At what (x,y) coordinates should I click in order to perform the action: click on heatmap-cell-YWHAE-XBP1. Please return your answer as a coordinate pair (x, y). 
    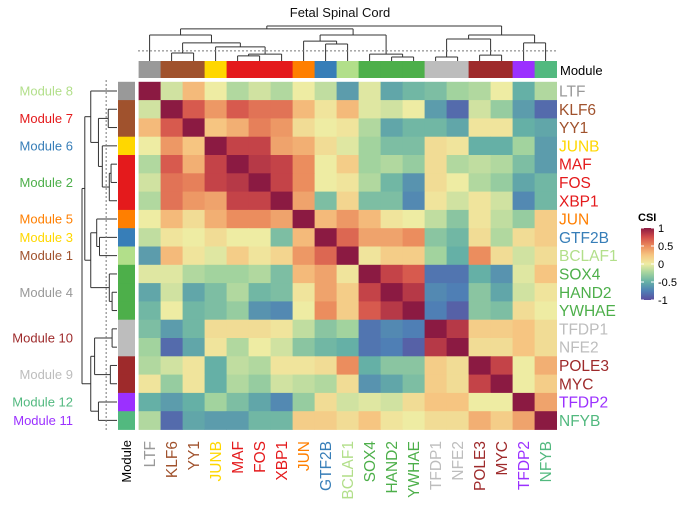
    Looking at the image, I should click on (281, 311).